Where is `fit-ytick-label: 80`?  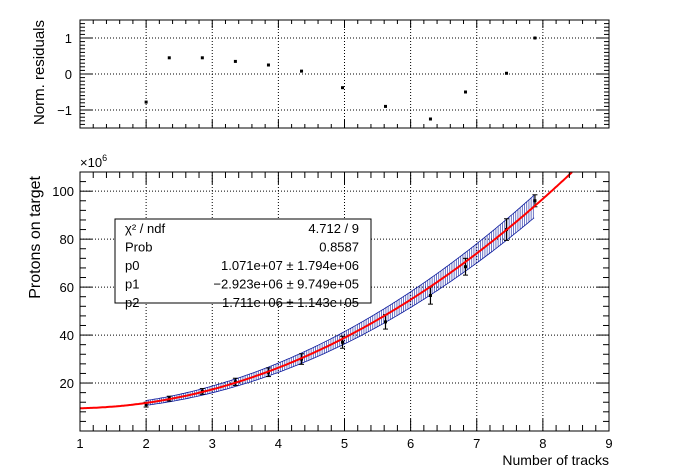
fit-ytick-label: 80 is located at coordinates (67, 239).